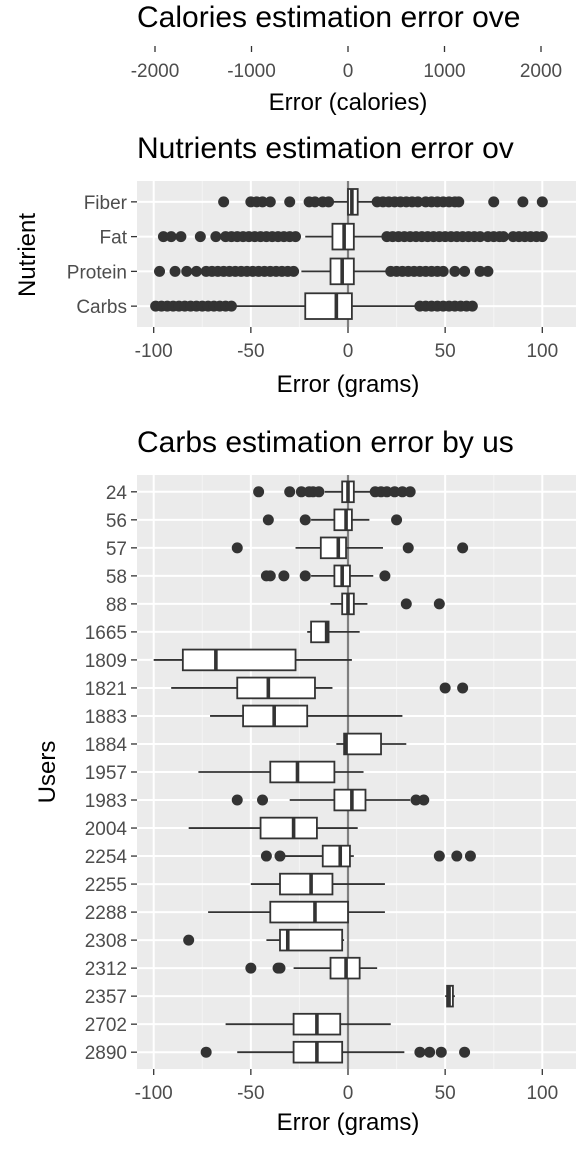 This screenshot has width=576, height=1152. I want to click on users-y-tick-label: 2312, so click(106, 969).